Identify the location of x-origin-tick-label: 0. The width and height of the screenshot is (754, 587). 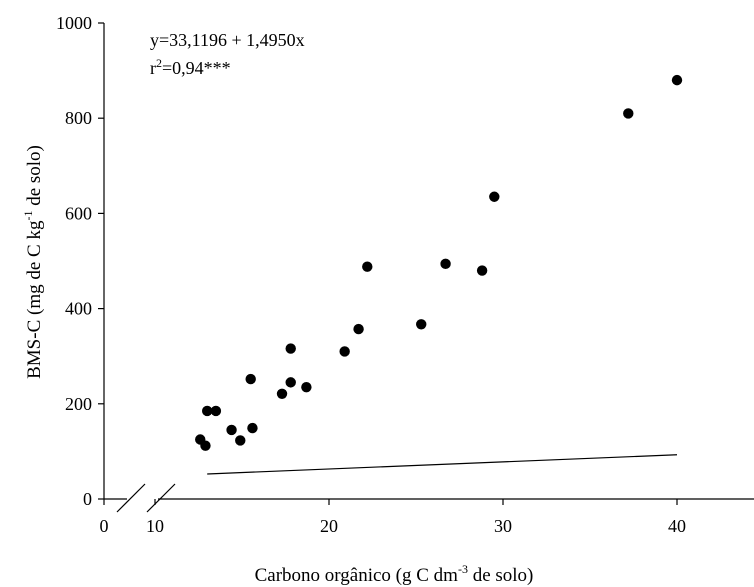
(104, 526).